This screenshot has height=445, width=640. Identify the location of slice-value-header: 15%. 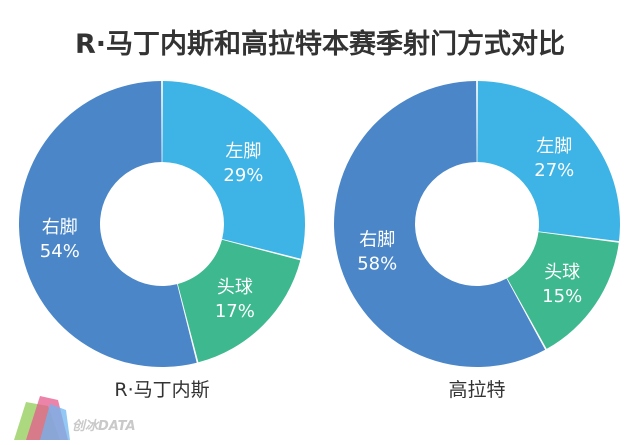
(562, 296).